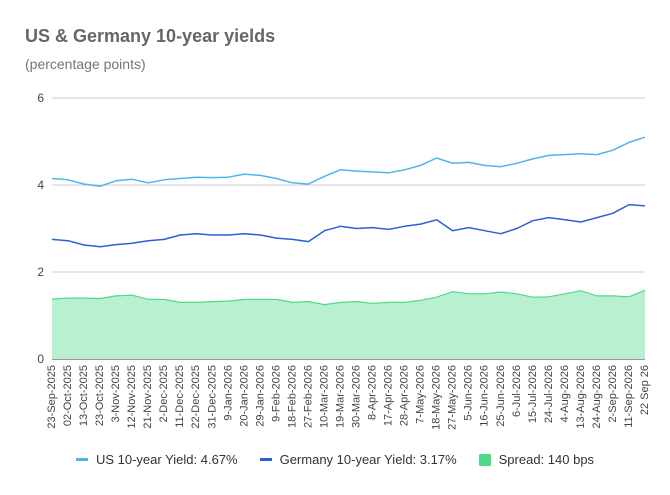 The width and height of the screenshot is (670, 495). Describe the element at coordinates (244, 396) in the screenshot. I see `x-tick-label: 20-Jan-2026` at that location.